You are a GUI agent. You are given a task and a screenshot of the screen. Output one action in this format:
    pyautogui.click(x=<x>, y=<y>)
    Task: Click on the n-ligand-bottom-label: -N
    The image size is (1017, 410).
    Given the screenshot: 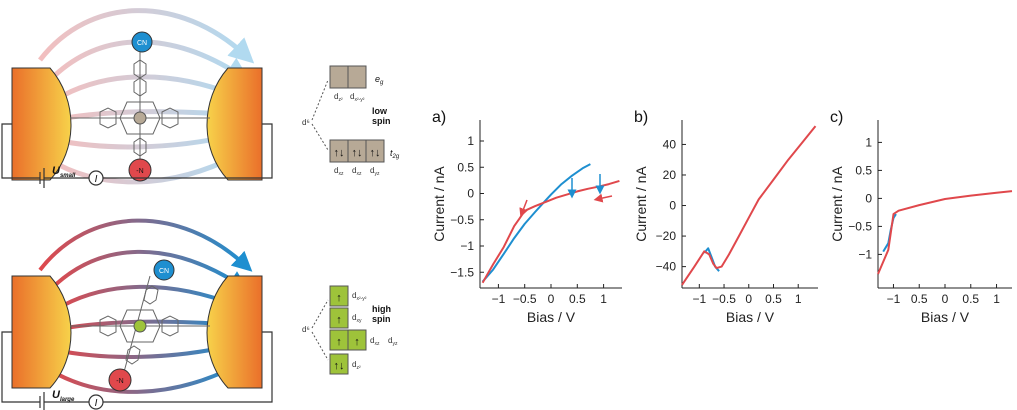 What is the action you would take?
    pyautogui.click(x=119, y=381)
    